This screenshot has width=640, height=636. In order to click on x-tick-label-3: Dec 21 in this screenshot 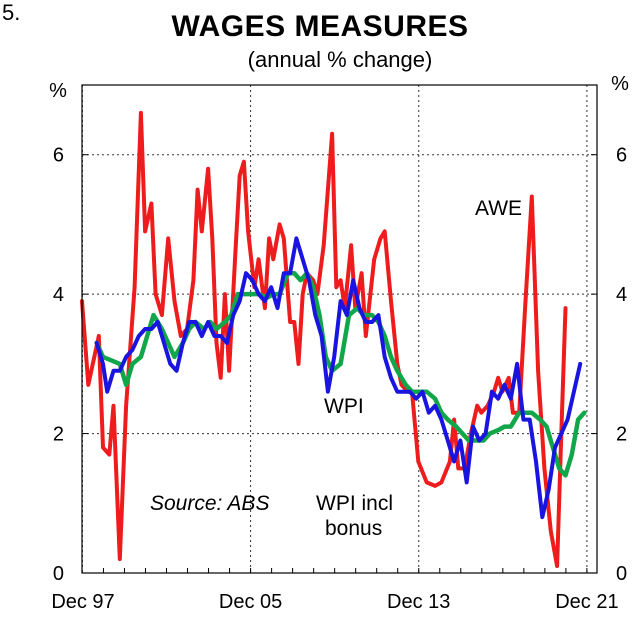, I will do `click(586, 602)`.